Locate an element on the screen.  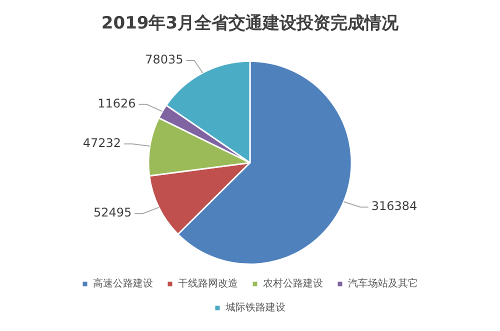
data-label: 47232 is located at coordinates (102, 143).